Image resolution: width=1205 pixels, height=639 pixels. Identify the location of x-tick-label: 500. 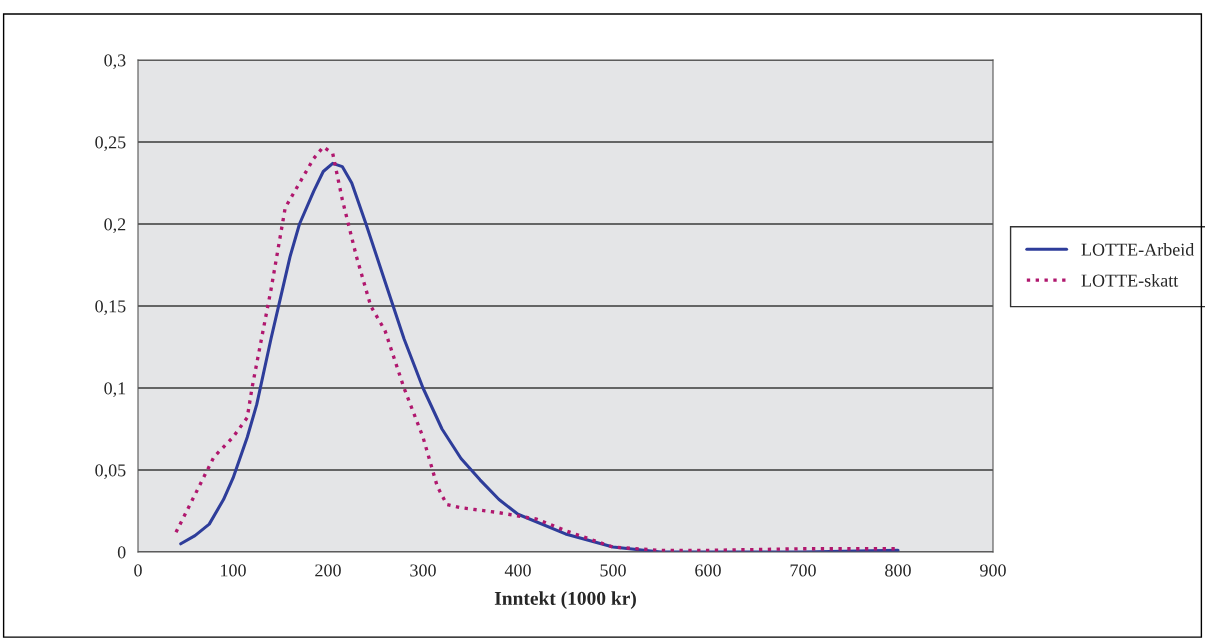
(613, 570).